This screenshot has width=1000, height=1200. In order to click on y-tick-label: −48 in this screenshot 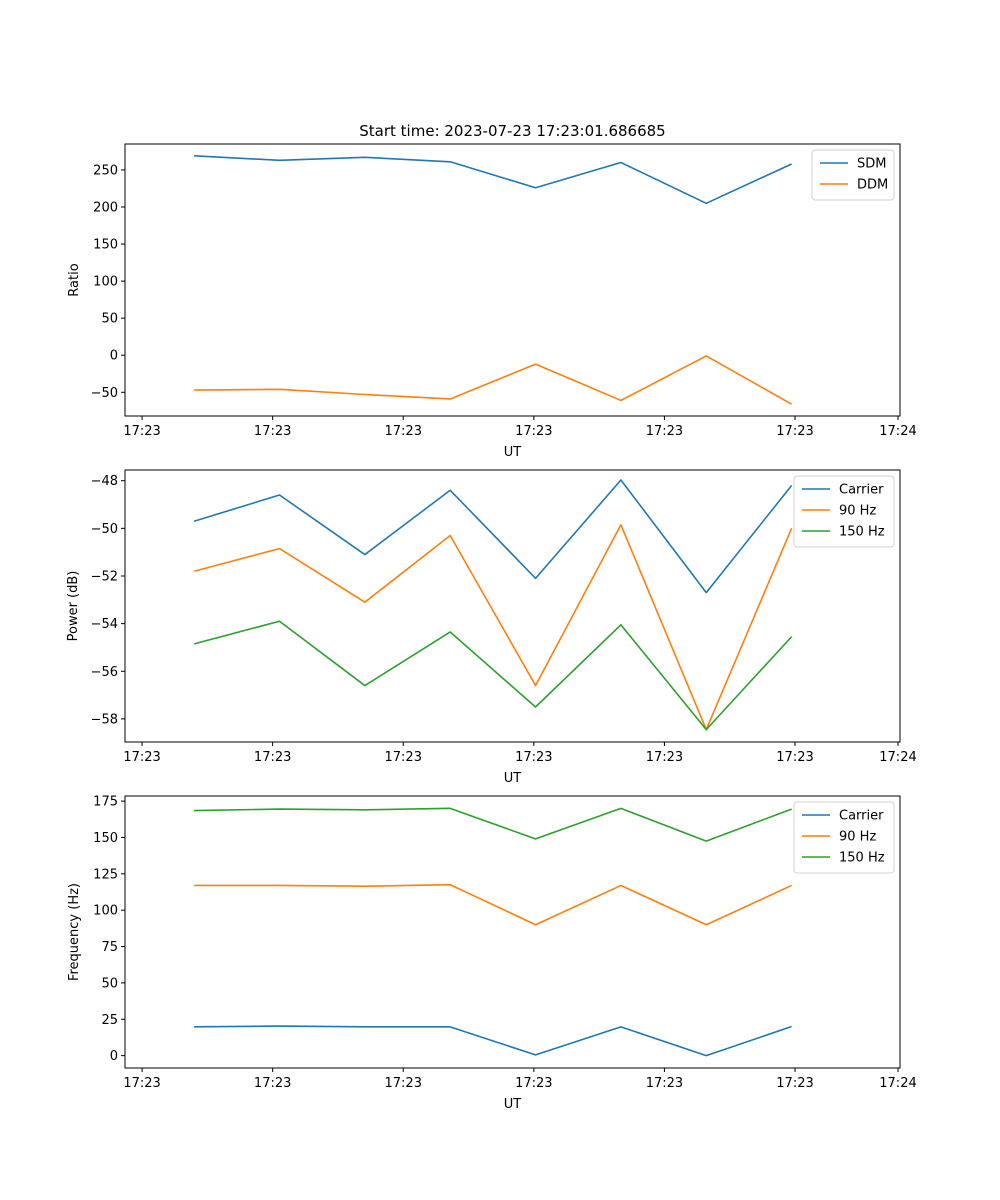, I will do `click(104, 481)`.